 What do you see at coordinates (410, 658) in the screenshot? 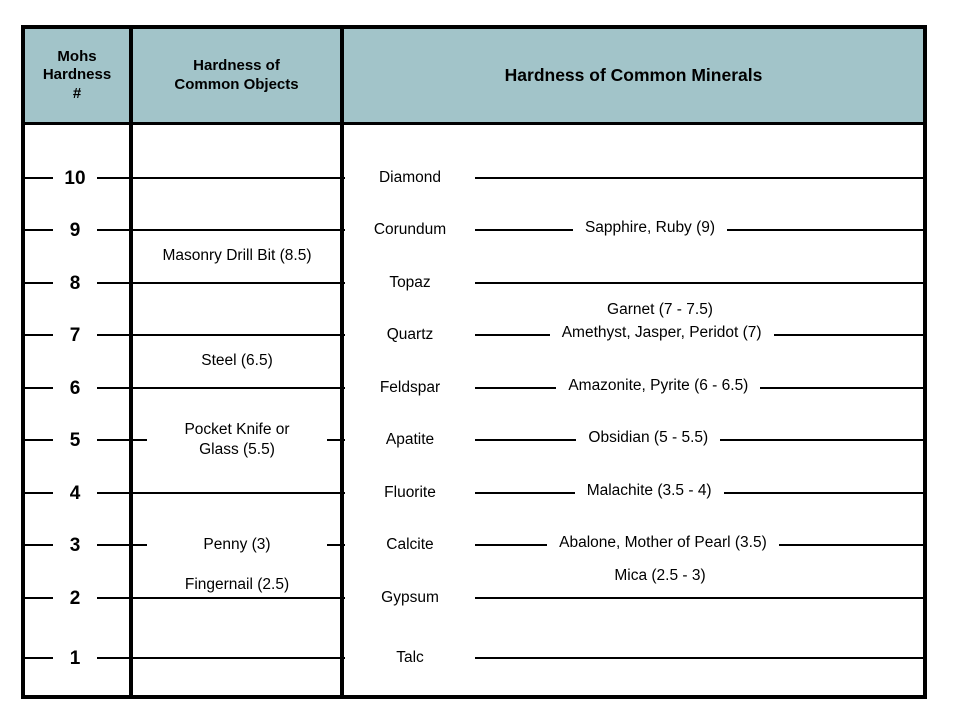
I see `mineral-label: Talc` at bounding box center [410, 658].